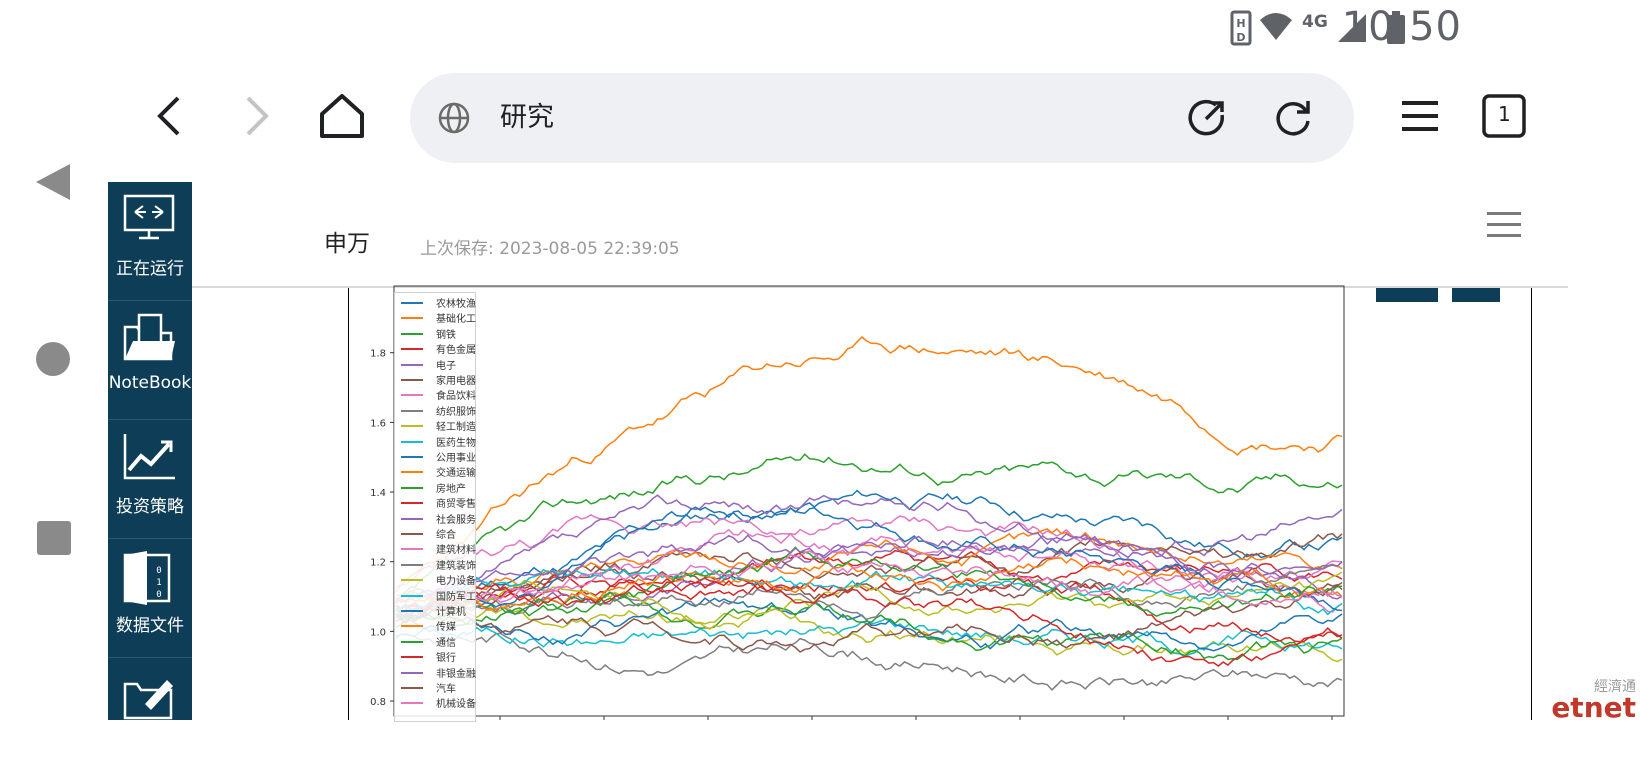  What do you see at coordinates (378, 702) in the screenshot?
I see `y-tick-label: 0.8` at bounding box center [378, 702].